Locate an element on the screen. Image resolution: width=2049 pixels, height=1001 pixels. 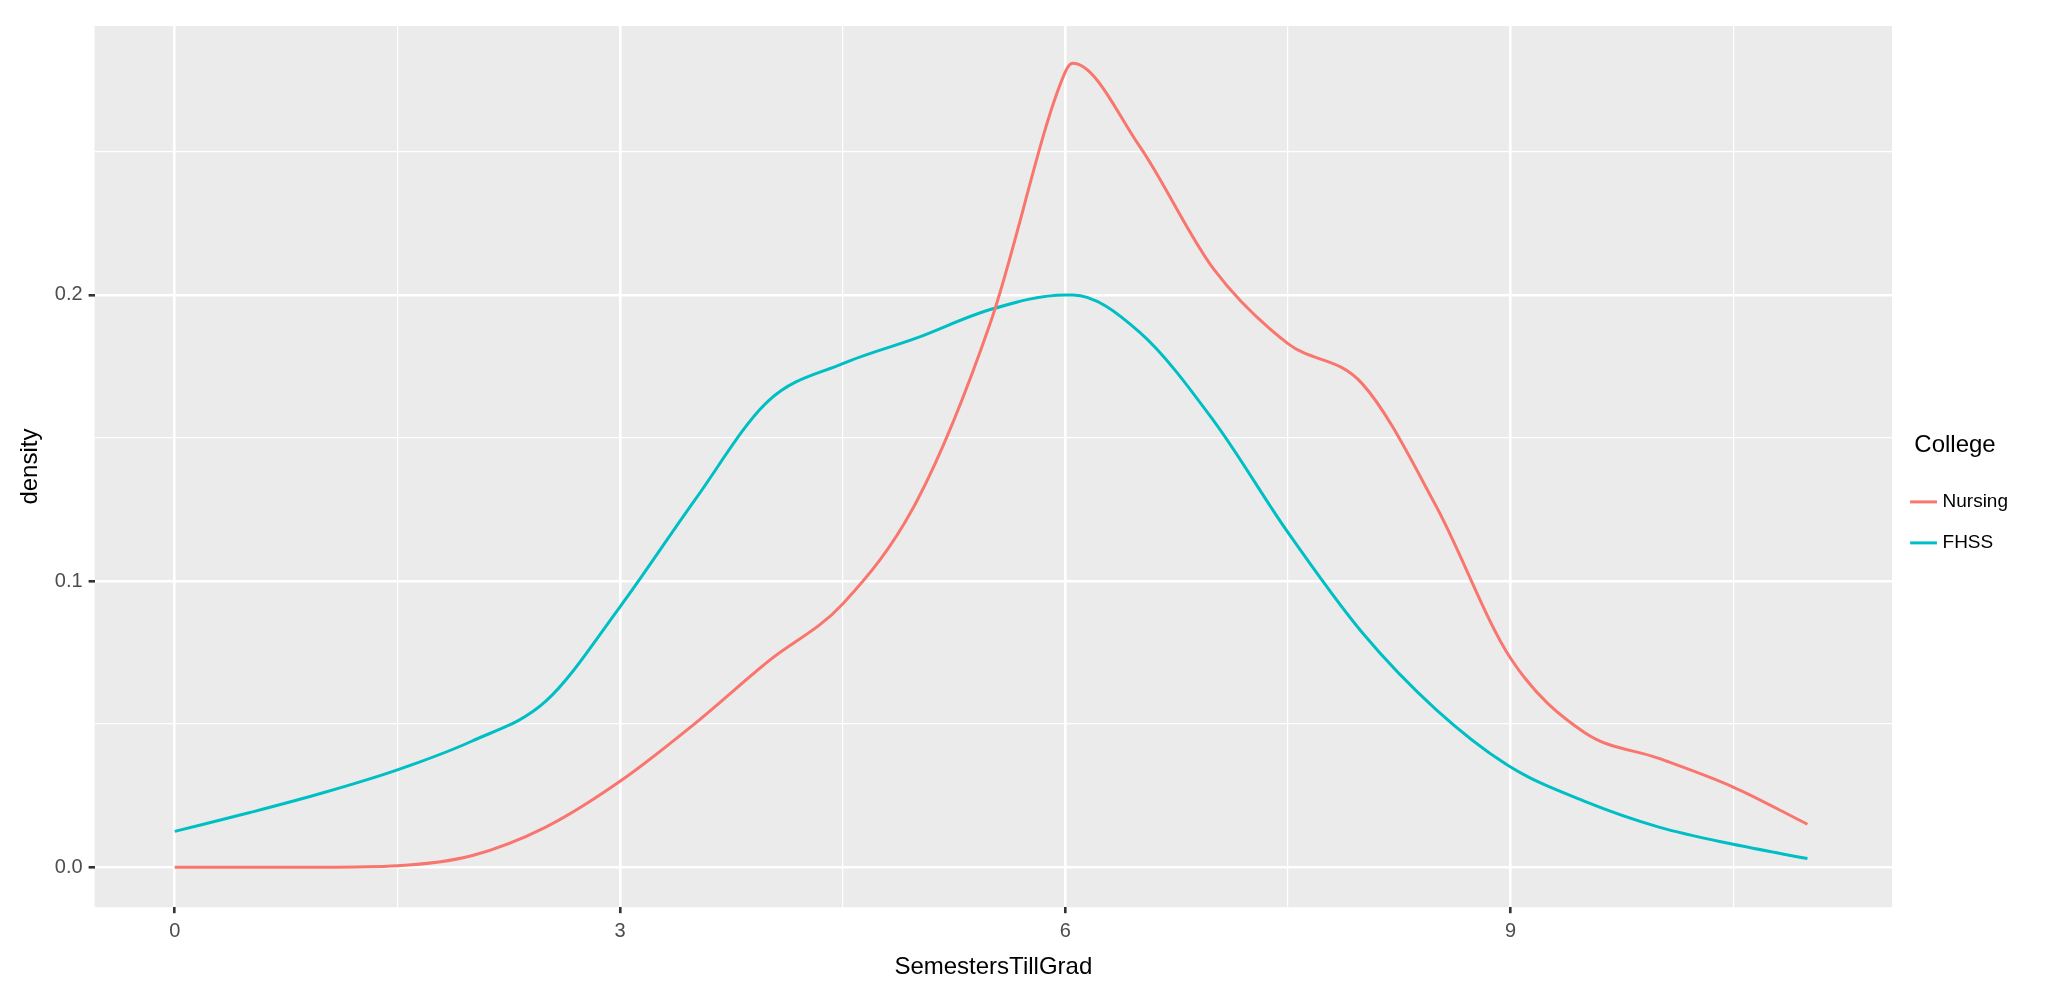
legend-title: College is located at coordinates (1955, 444).